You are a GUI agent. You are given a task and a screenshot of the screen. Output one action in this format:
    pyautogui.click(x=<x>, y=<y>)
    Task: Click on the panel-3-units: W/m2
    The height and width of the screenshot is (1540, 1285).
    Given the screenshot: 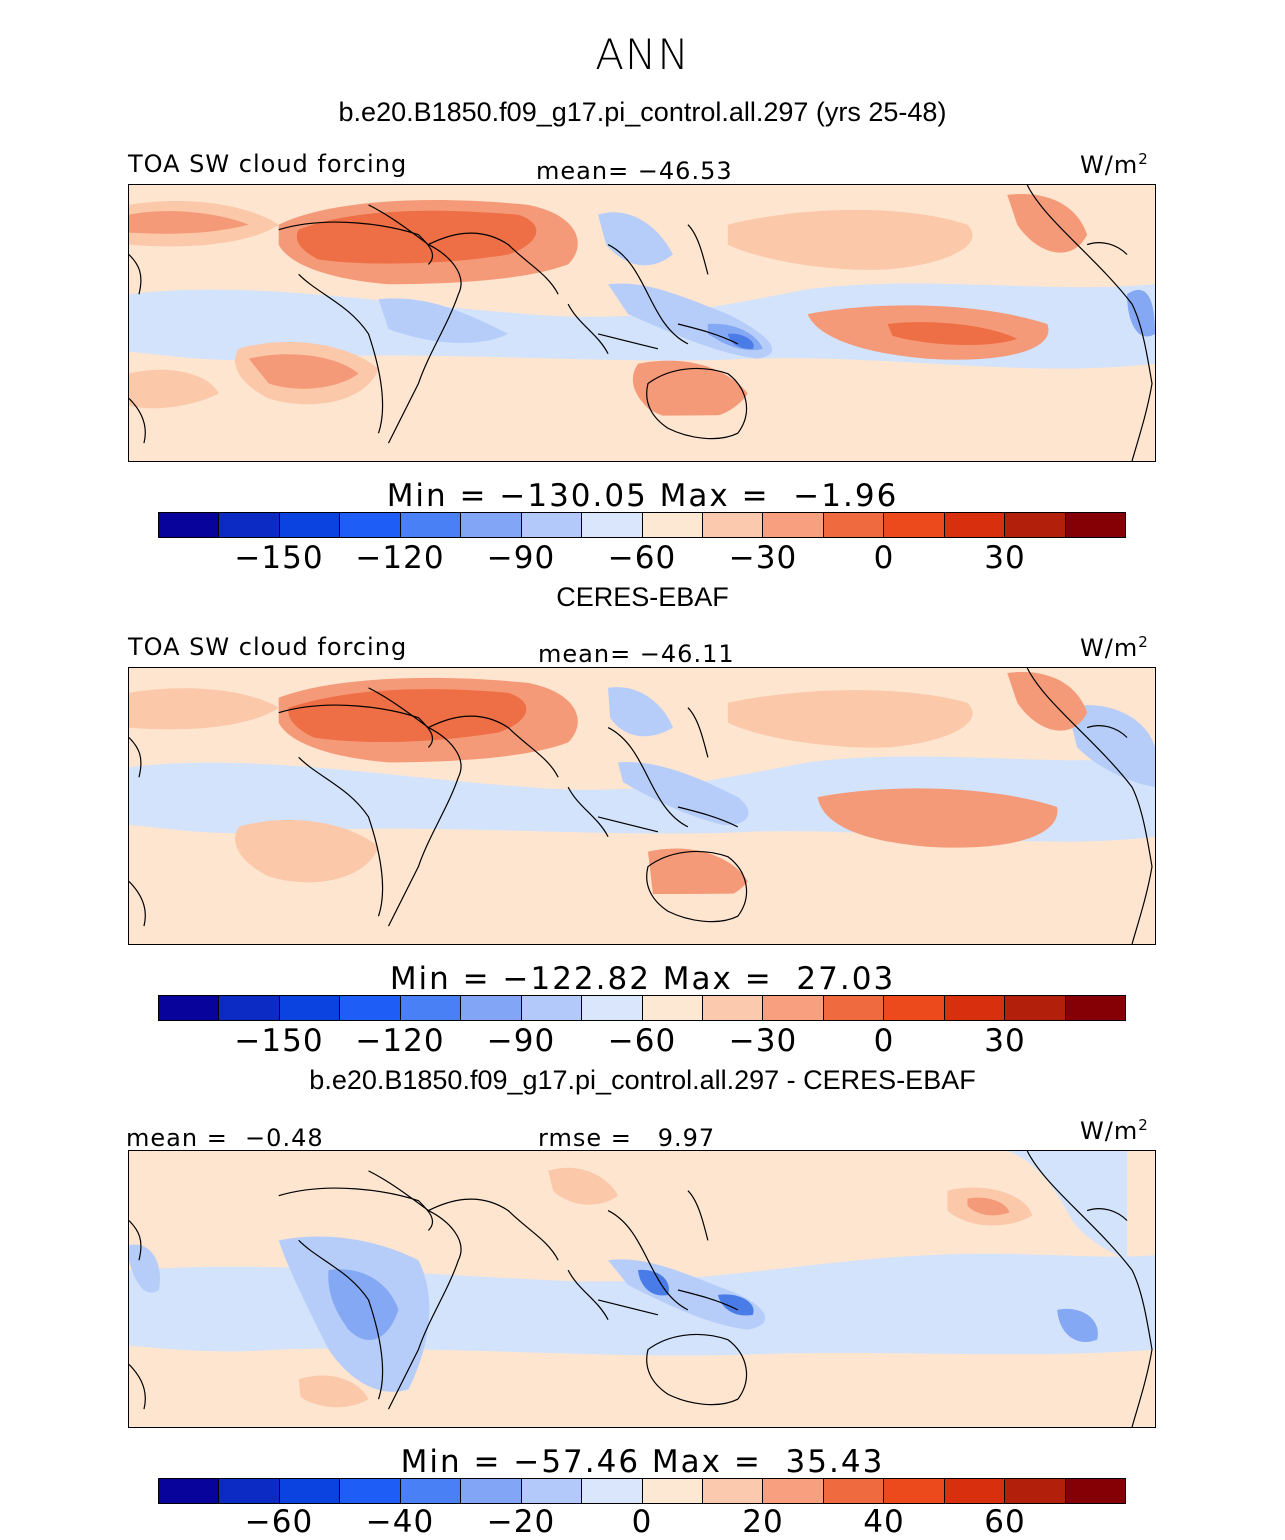 What is the action you would take?
    pyautogui.click(x=1114, y=1130)
    